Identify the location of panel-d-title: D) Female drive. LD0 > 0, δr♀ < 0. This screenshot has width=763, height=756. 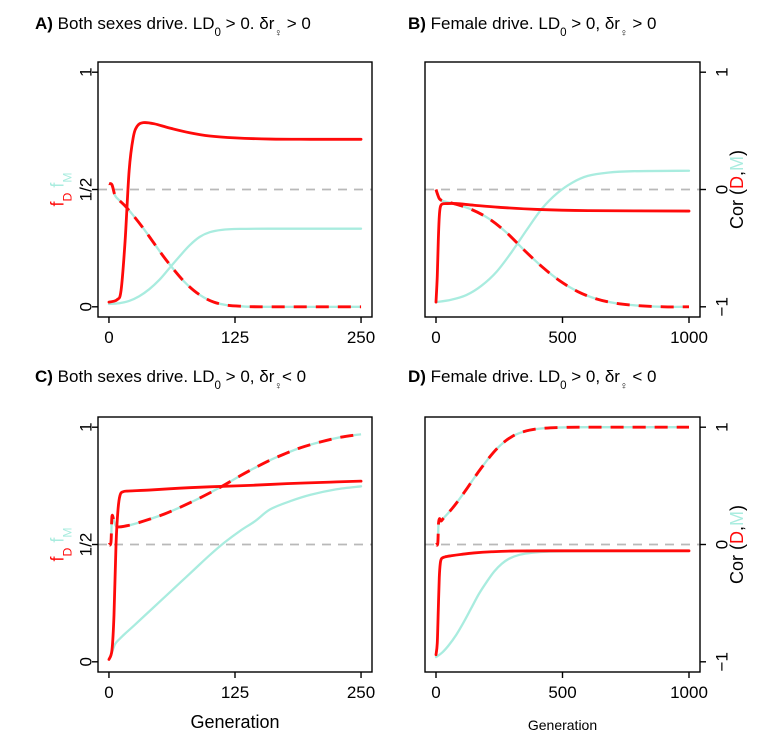
(532, 380).